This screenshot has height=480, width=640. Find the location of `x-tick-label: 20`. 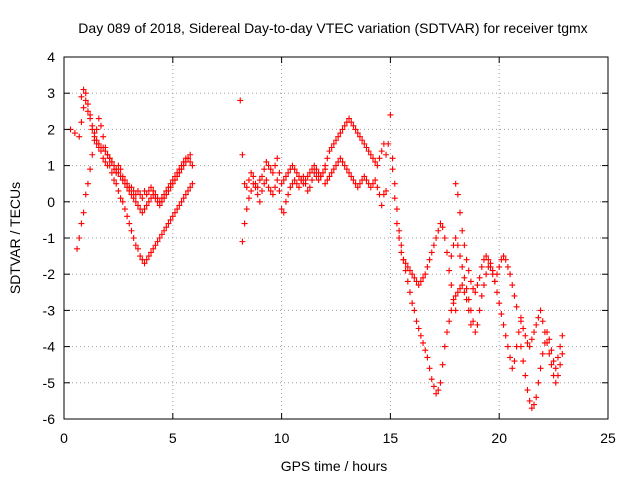

x-tick-label: 20 is located at coordinates (499, 438).